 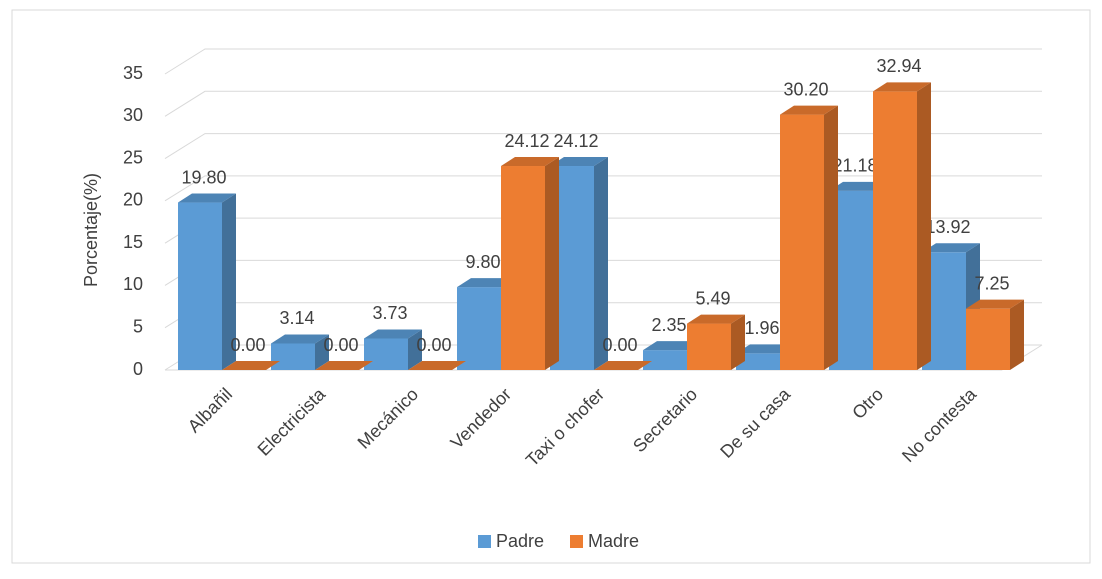 What do you see at coordinates (939, 424) in the screenshot?
I see `x-tick-label: No contesta` at bounding box center [939, 424].